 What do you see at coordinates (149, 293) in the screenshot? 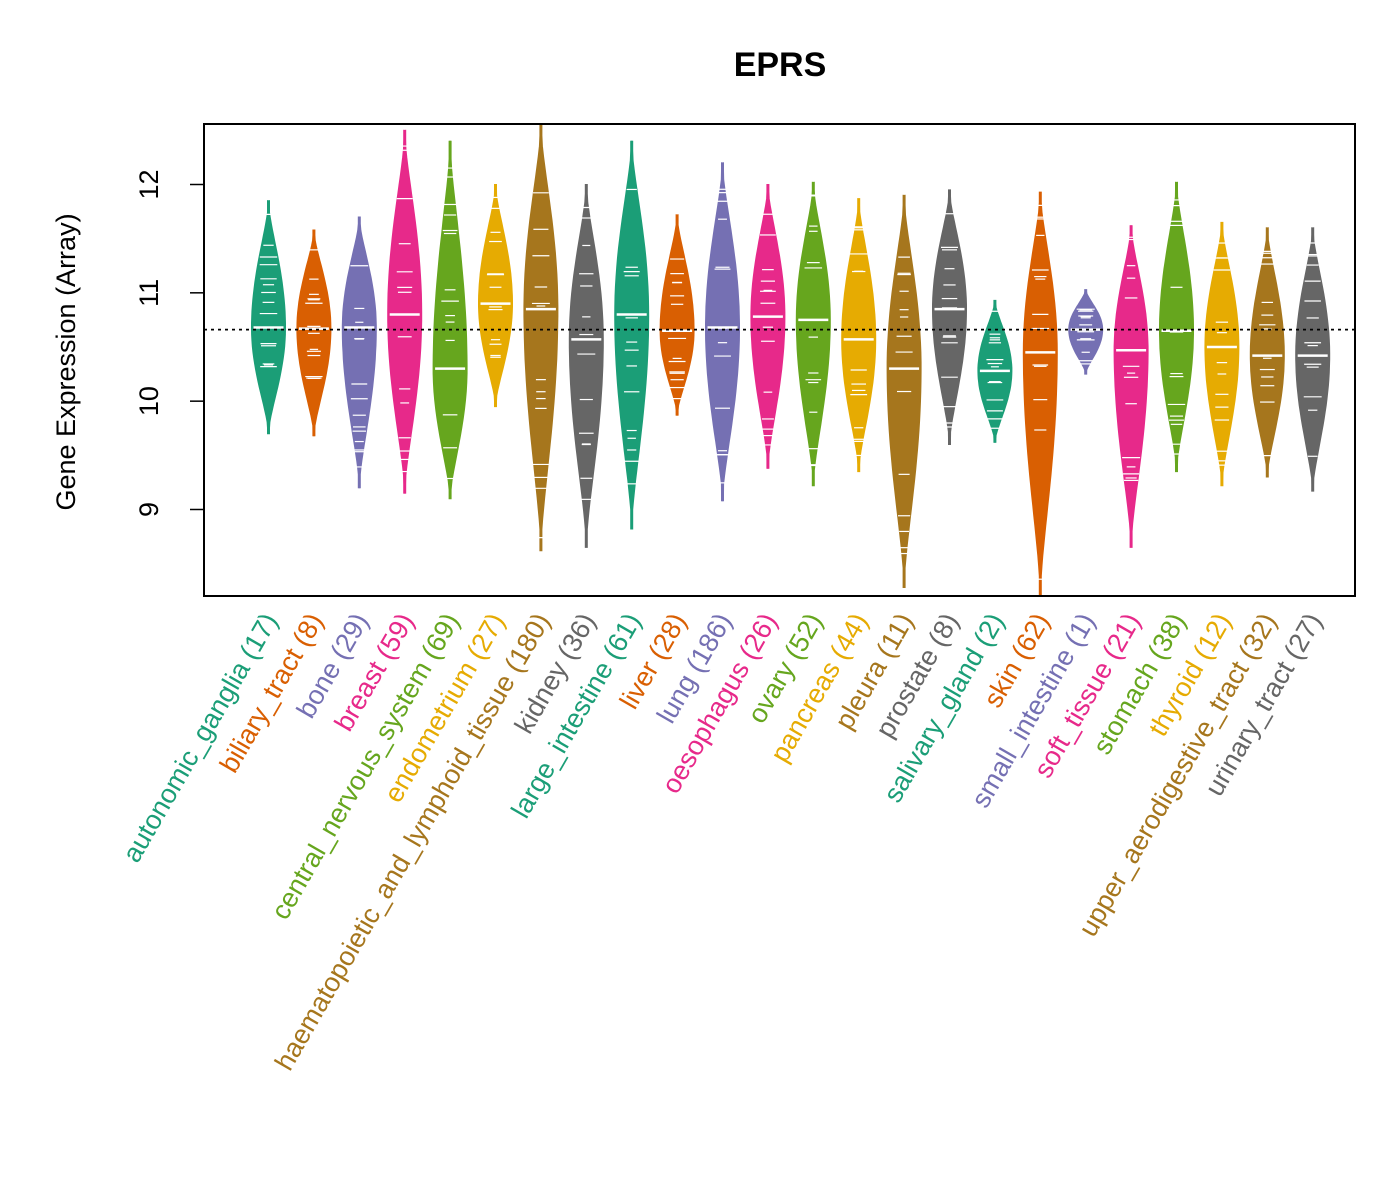
I see `y-tick-label: 11` at bounding box center [149, 293].